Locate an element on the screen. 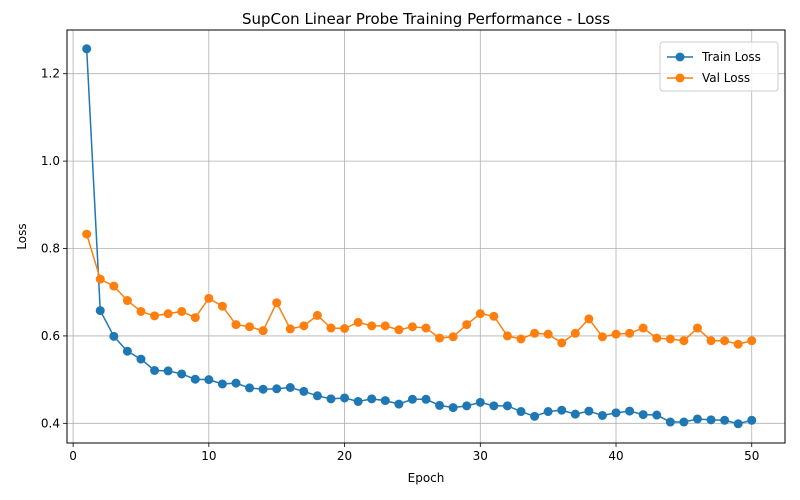  legend-item-val-loss: Val Loss is located at coordinates (708, 78).